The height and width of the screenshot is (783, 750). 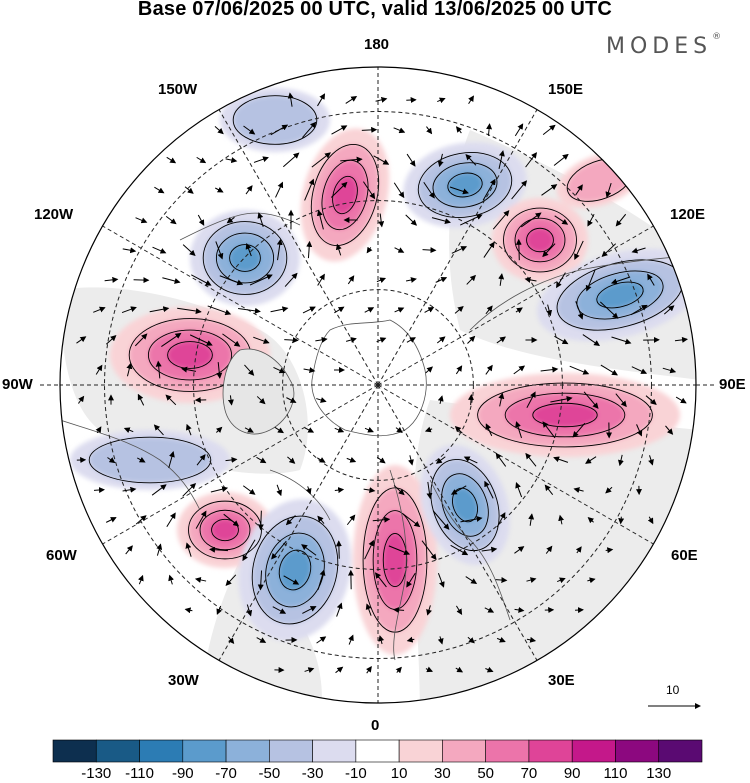 I want to click on colorbar, so click(x=377, y=751).